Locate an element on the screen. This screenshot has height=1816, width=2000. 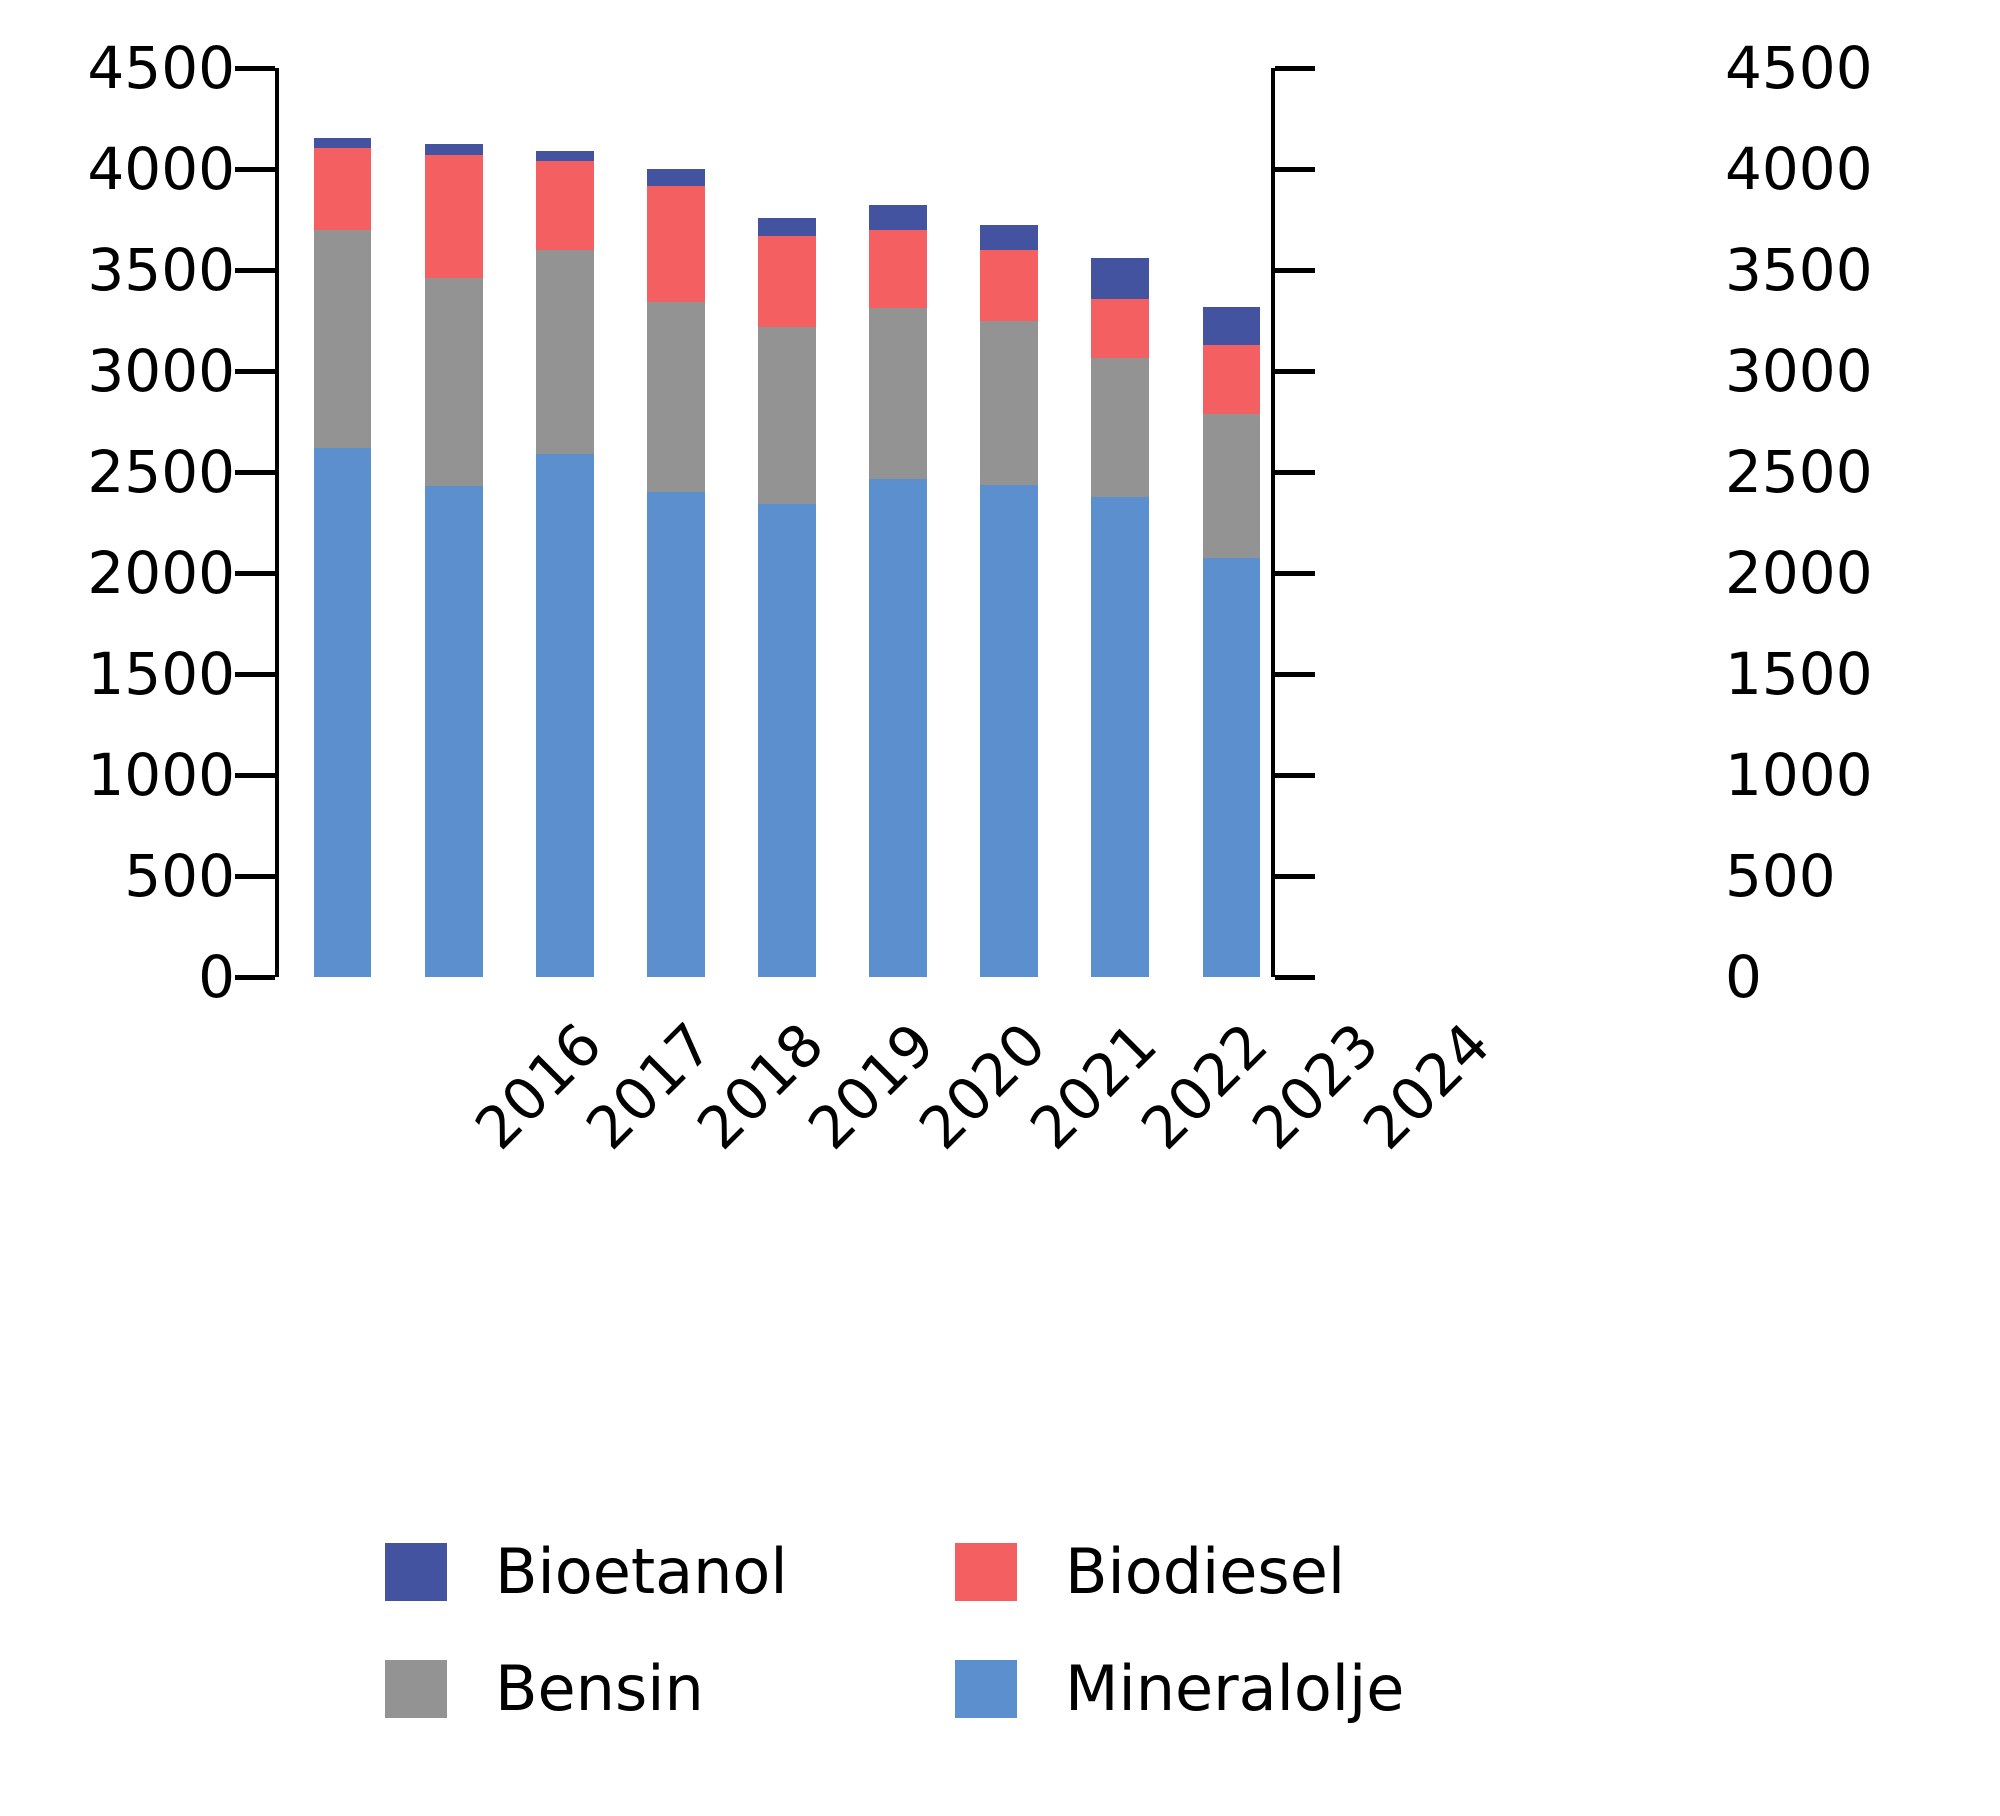
y-tick-label-left: 3000 is located at coordinates (161, 371).